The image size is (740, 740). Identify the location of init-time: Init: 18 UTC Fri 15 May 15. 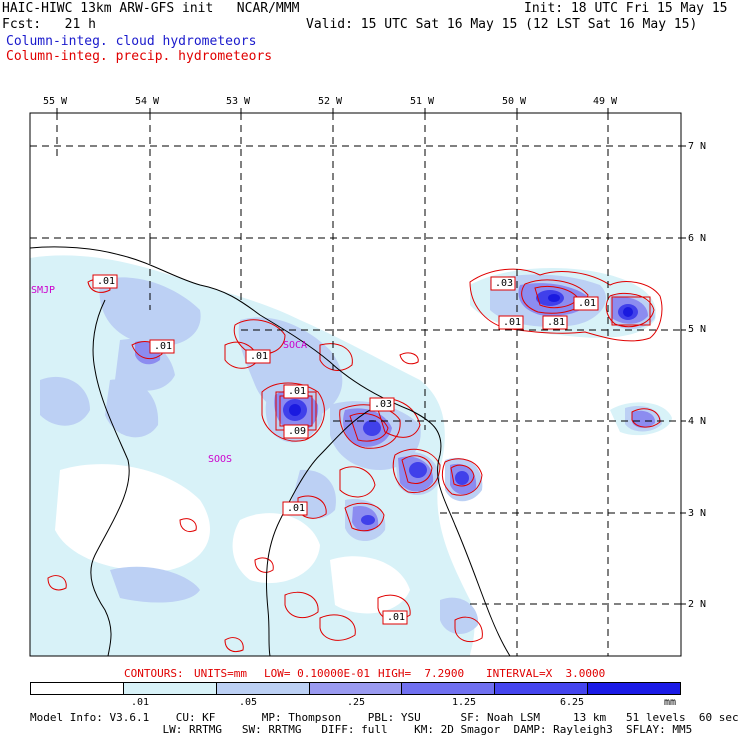
(626, 8).